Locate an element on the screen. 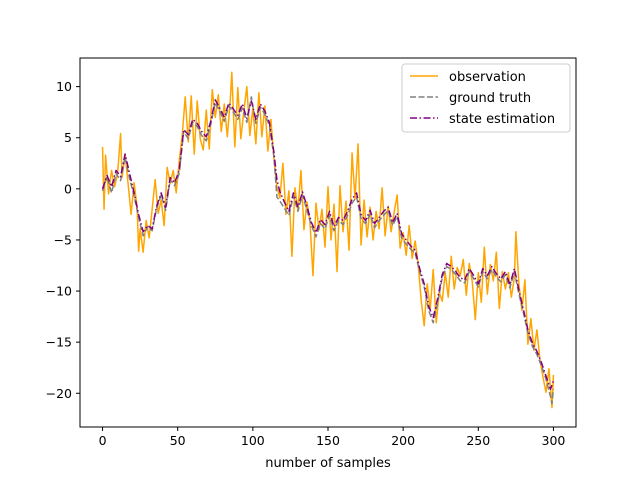 This screenshot has width=640, height=480. legend-box is located at coordinates (486, 98).